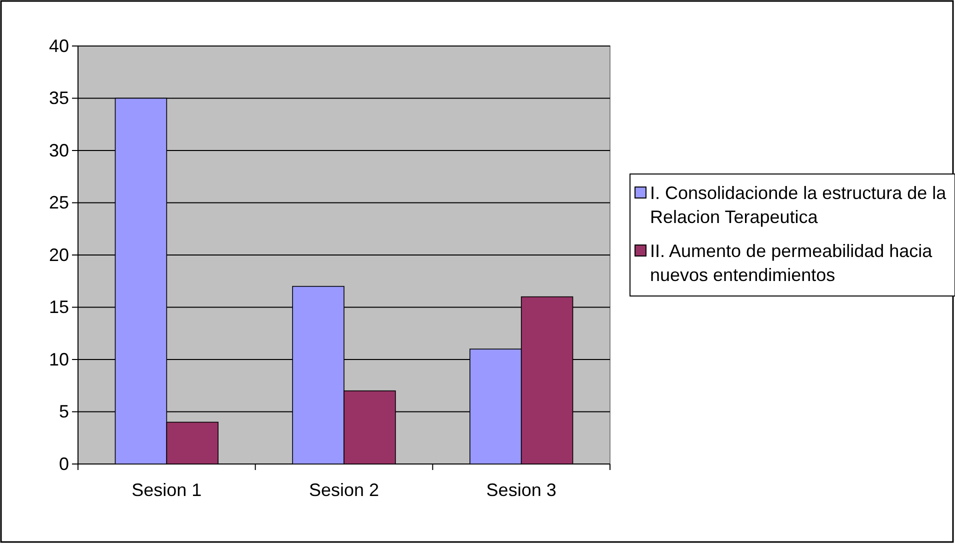 The height and width of the screenshot is (544, 955). I want to click on y-tick-label: 0, so click(63, 464).